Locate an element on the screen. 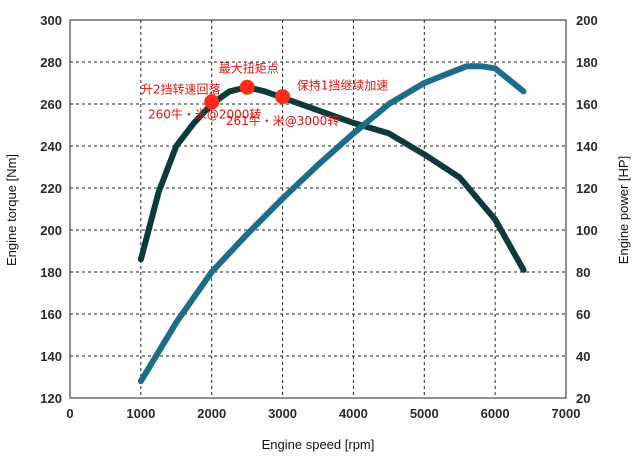  y-right-tick-label: 20 is located at coordinates (583, 398).